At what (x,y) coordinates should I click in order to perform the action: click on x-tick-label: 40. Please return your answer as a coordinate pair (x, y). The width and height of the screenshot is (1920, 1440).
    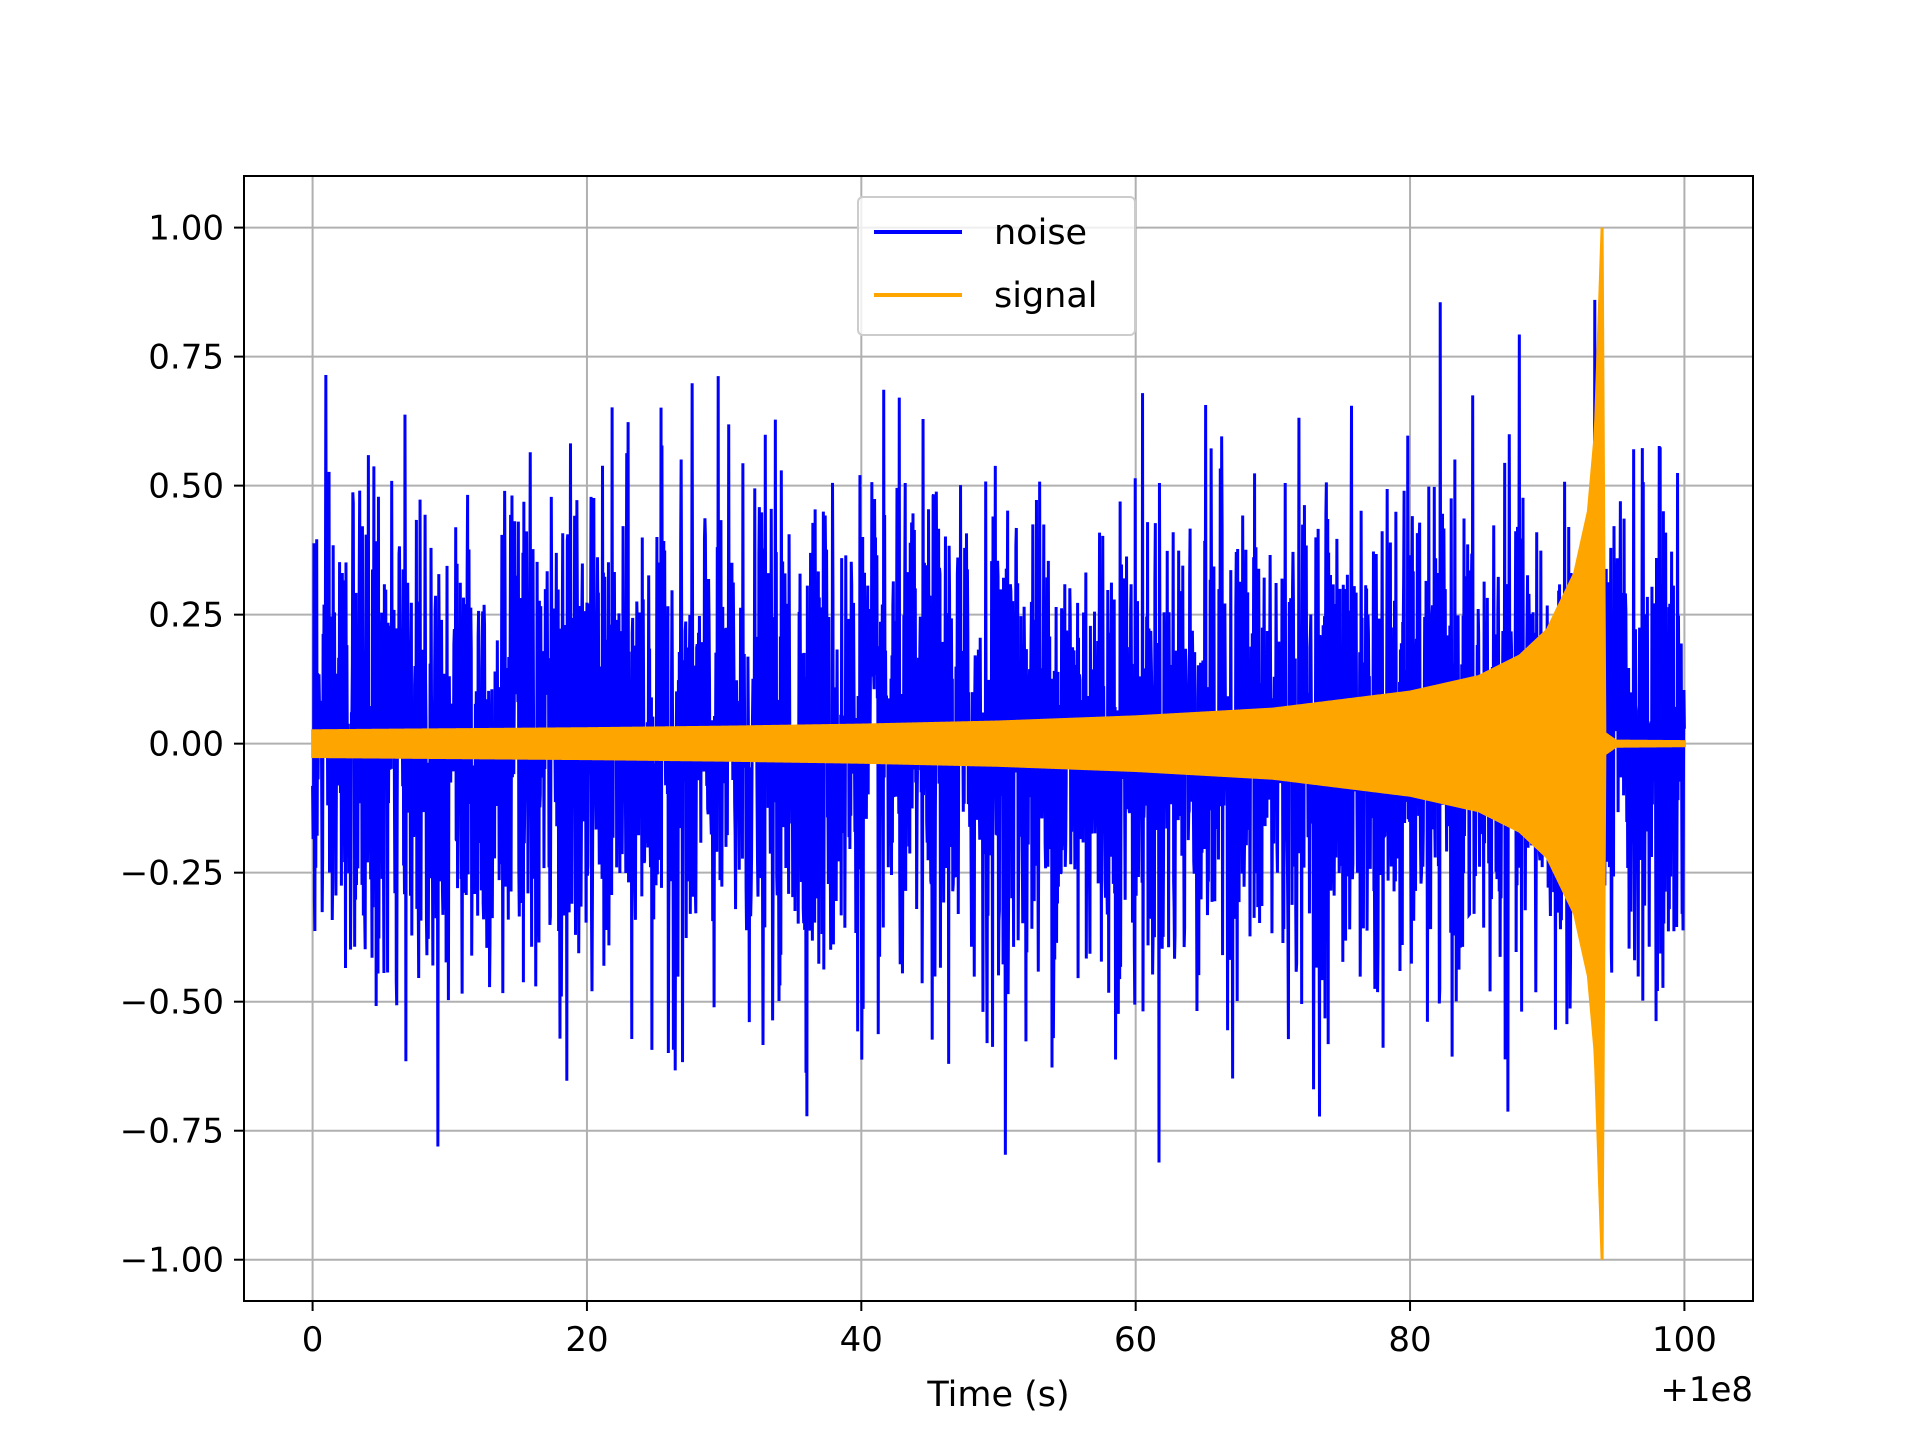
    Looking at the image, I should click on (861, 1340).